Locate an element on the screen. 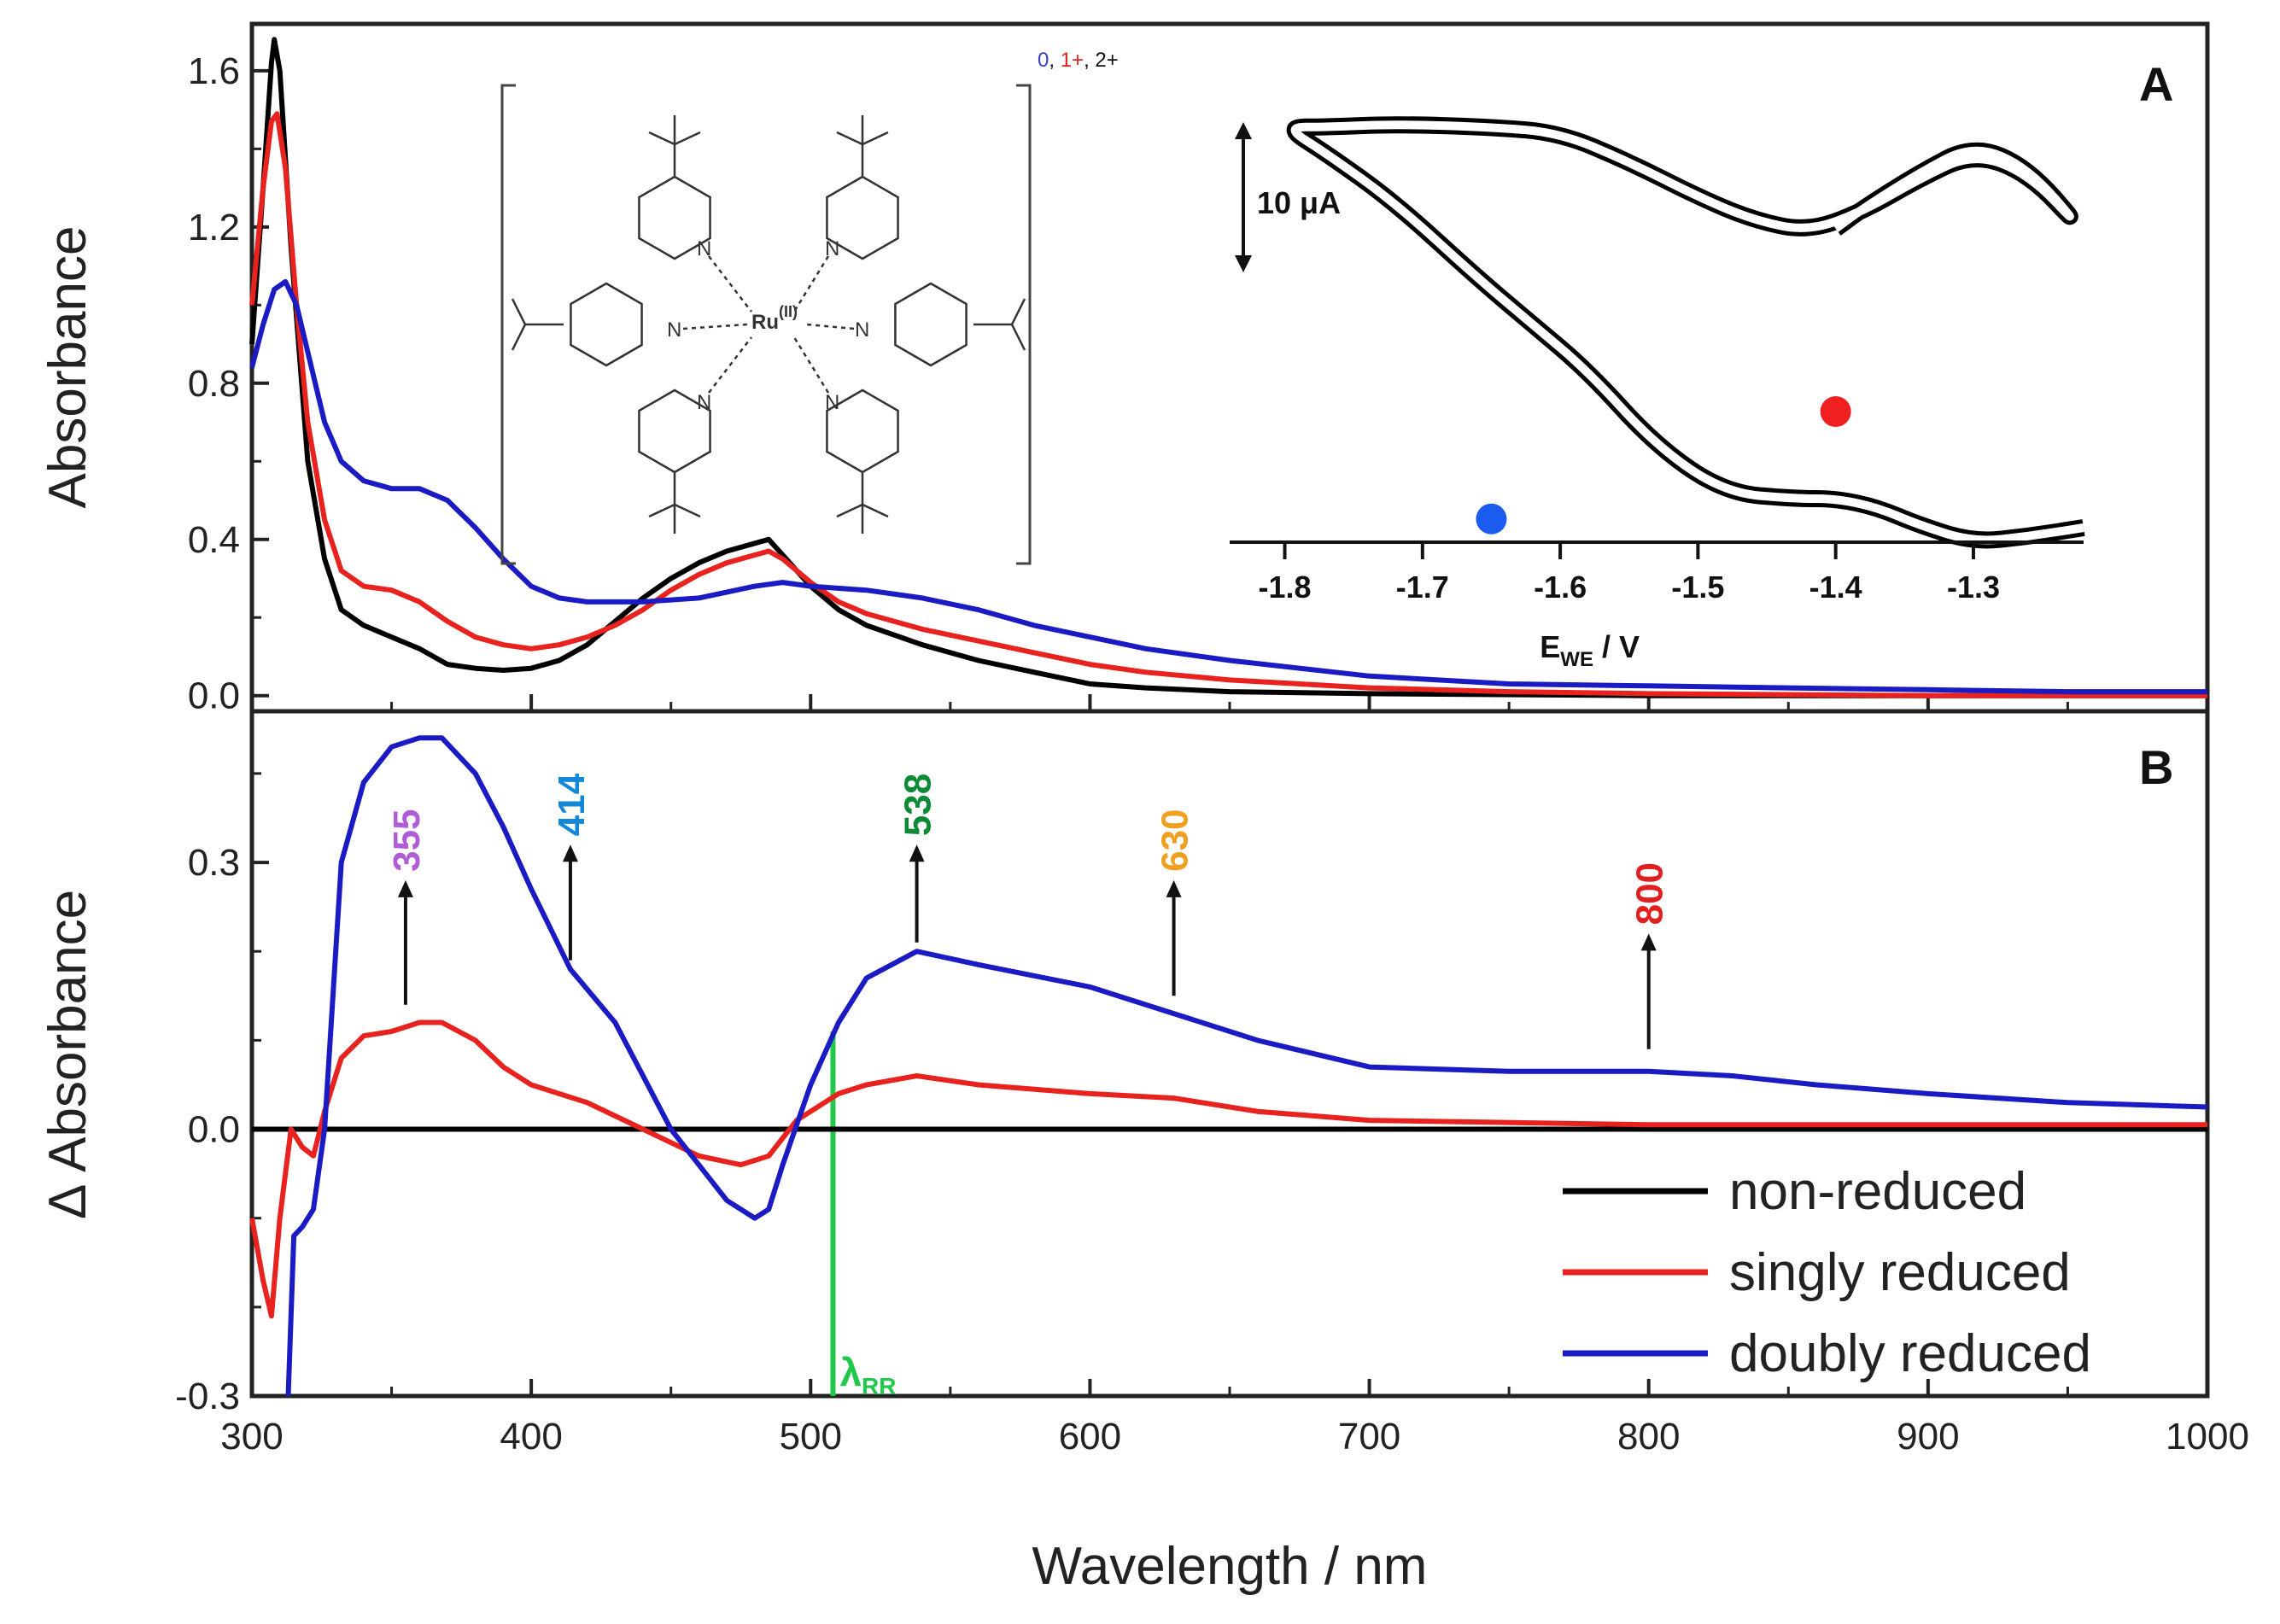  panel-b-label: B is located at coordinates (2156, 767).